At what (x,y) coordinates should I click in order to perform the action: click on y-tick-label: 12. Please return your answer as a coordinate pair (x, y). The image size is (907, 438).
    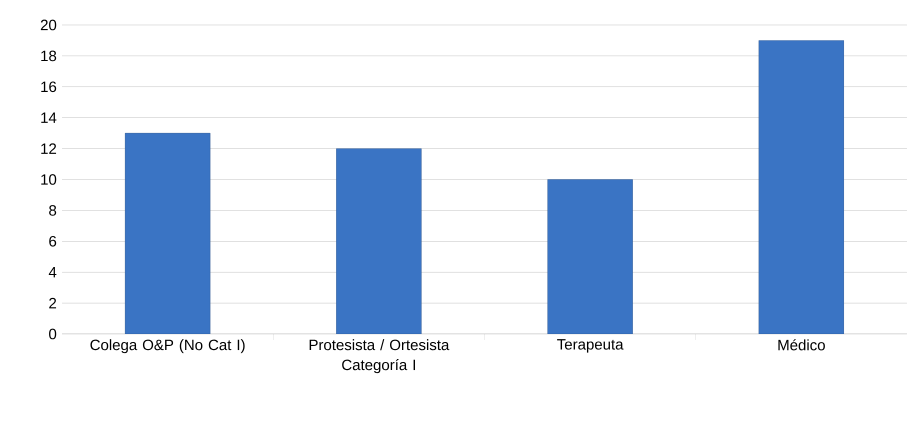
    Looking at the image, I should click on (48, 148).